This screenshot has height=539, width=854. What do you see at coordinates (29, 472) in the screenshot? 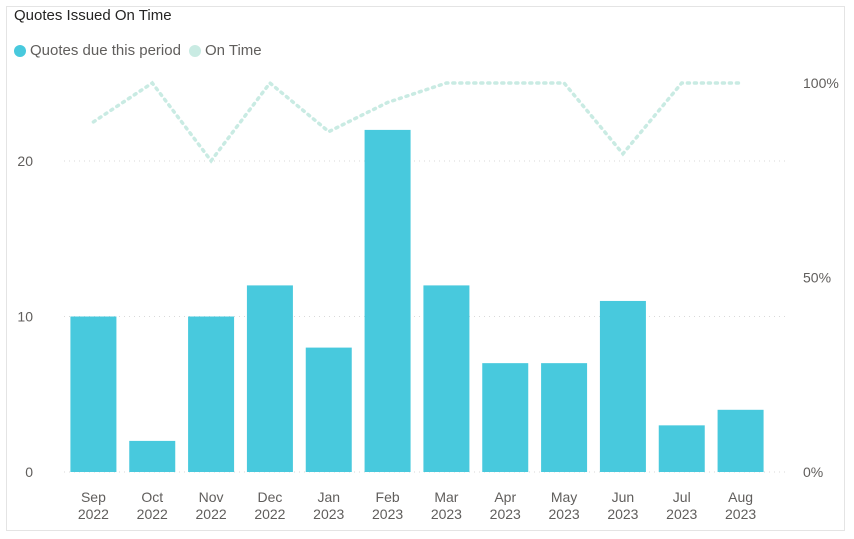
I see `y-left-tick-label: 0` at bounding box center [29, 472].